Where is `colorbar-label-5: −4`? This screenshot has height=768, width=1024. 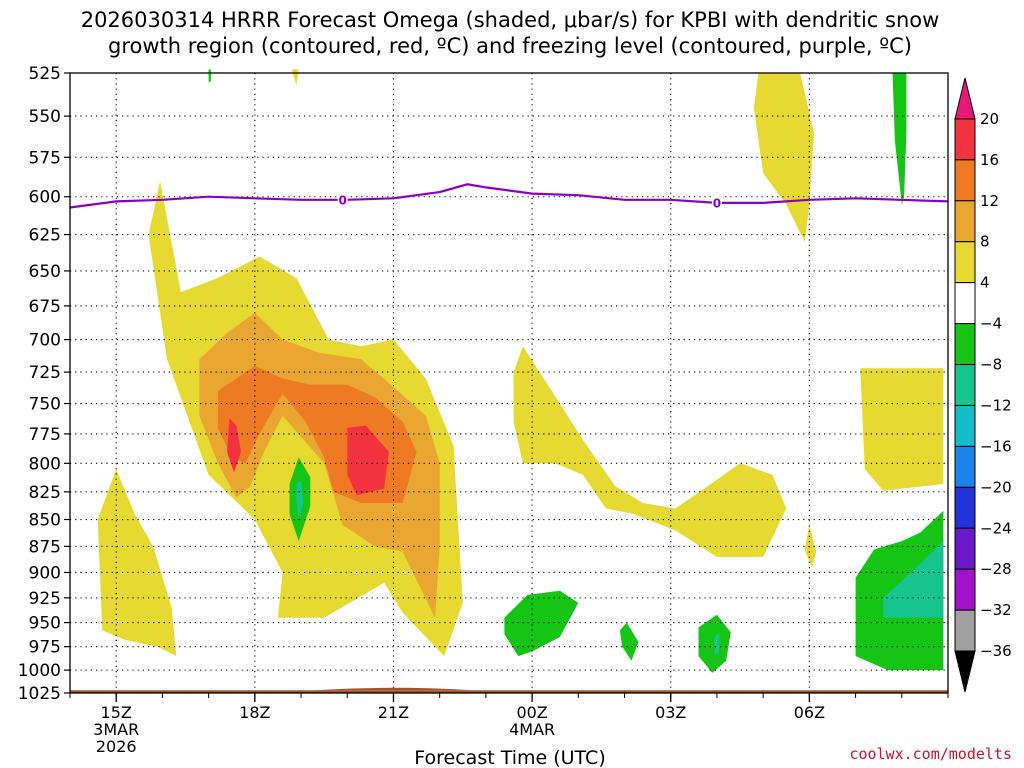 colorbar-label-5: −4 is located at coordinates (991, 324).